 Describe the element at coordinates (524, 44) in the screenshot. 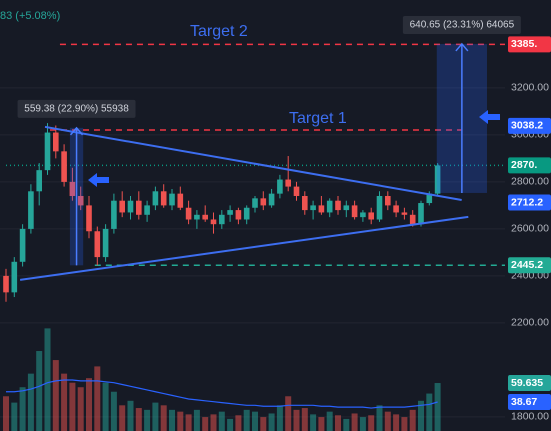

I see `price-label: 3385.` at that location.